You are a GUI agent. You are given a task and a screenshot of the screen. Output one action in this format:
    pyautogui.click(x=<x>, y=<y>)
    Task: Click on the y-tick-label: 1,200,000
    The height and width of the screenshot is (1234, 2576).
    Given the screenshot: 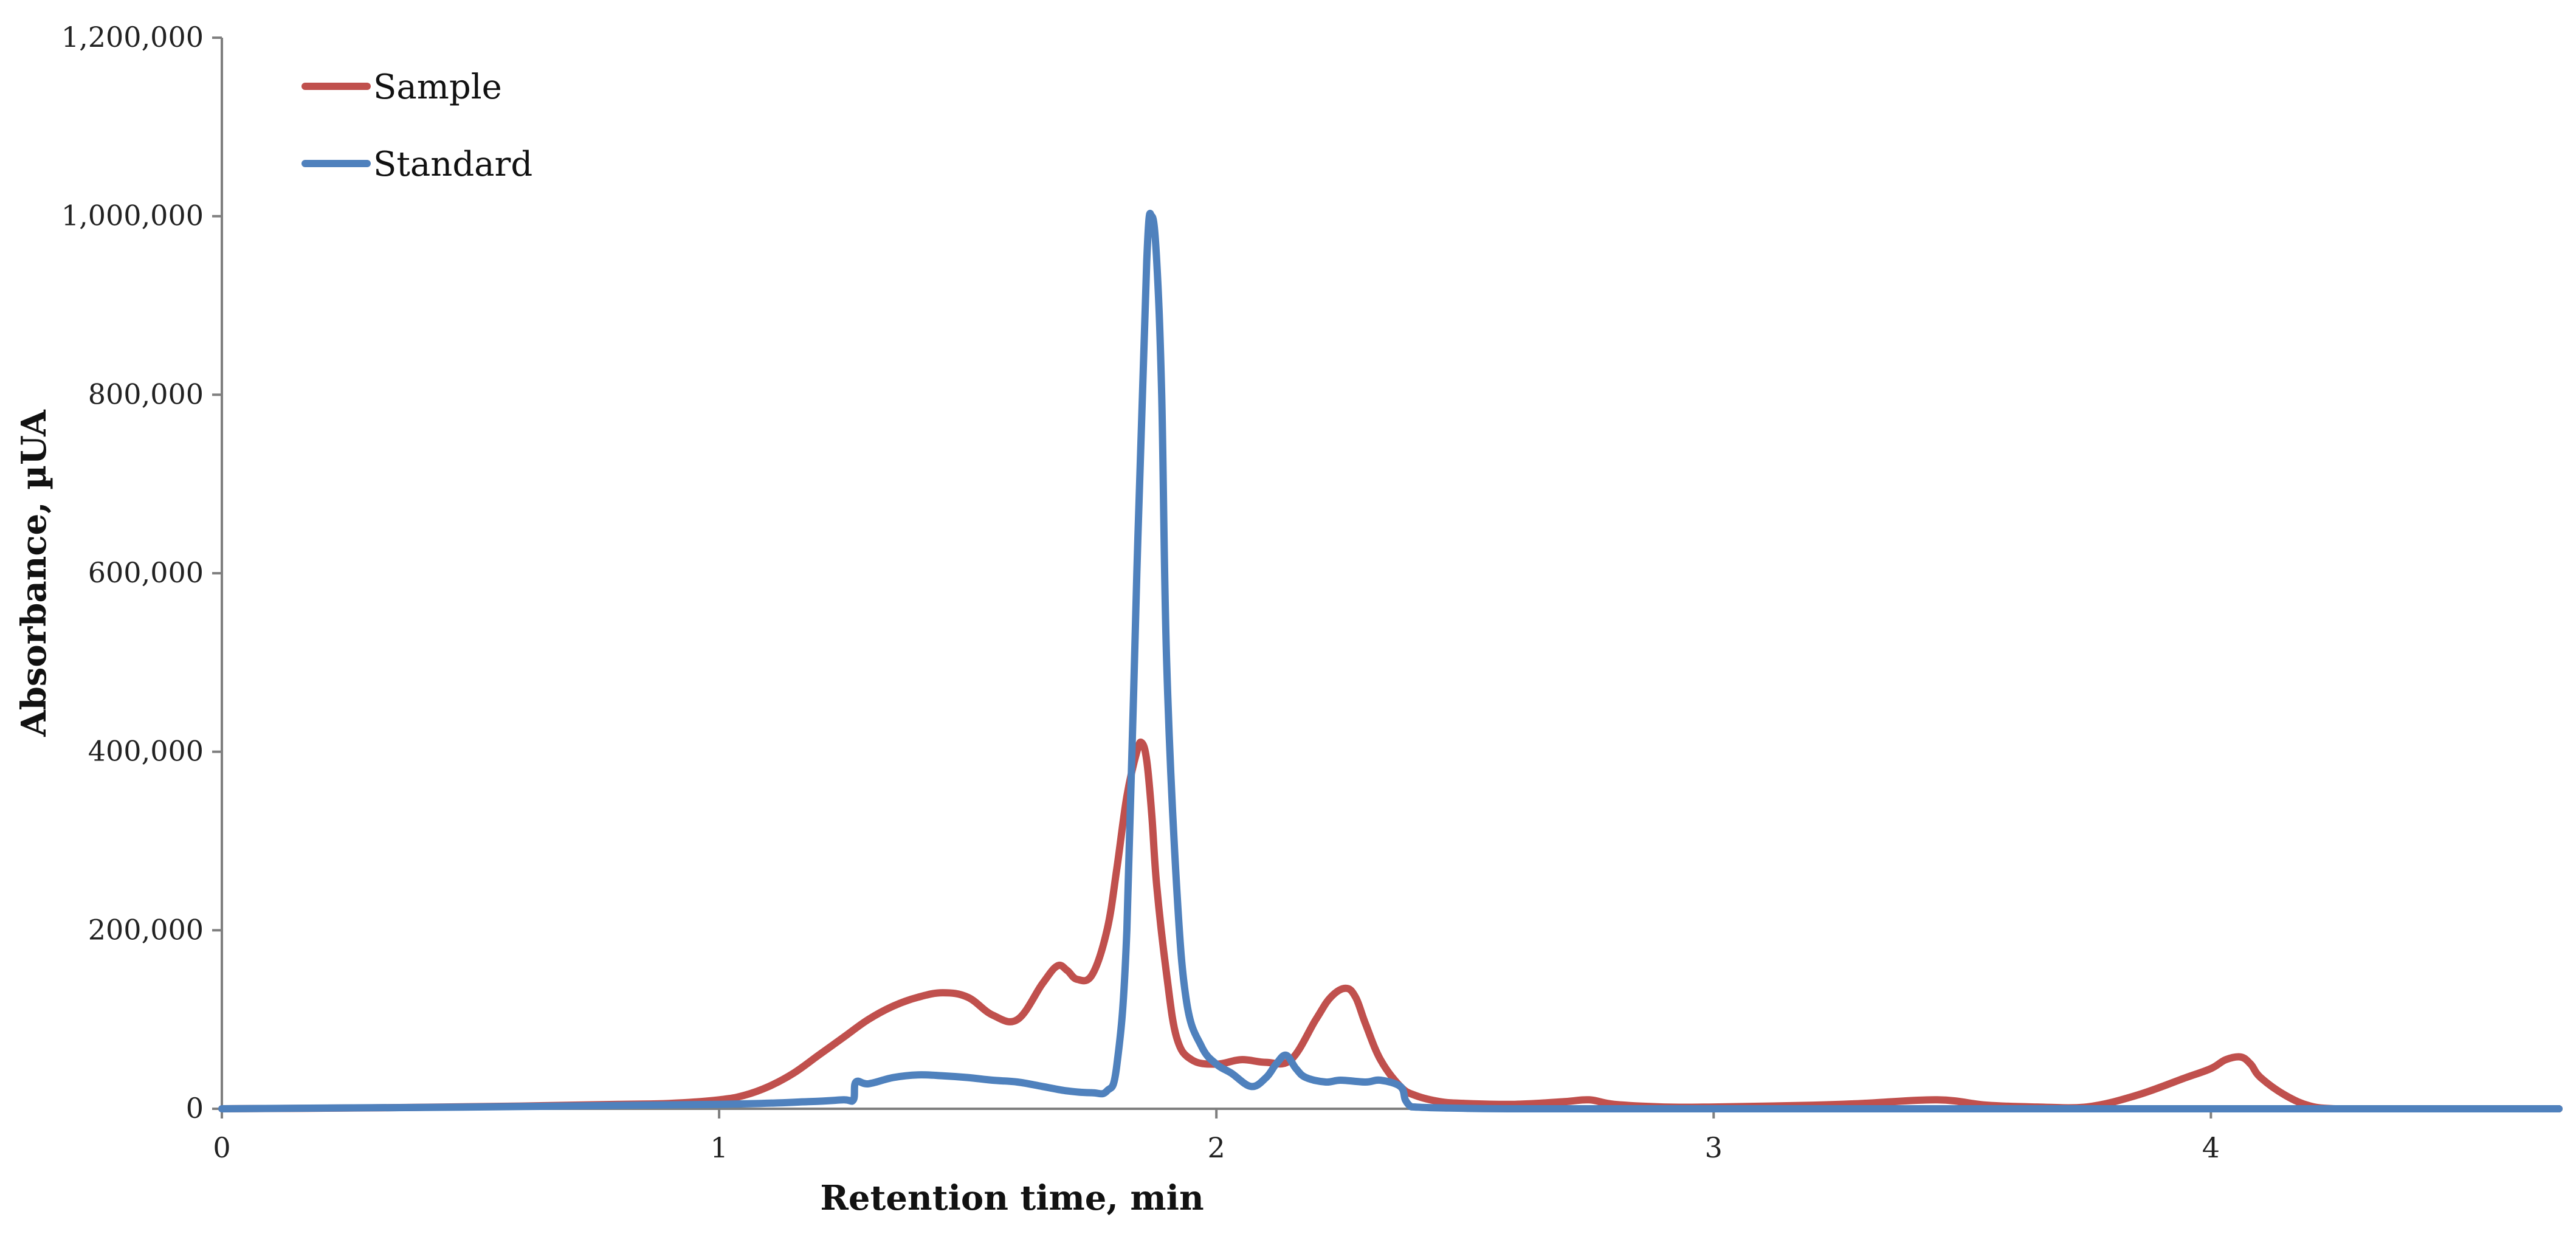 What is the action you would take?
    pyautogui.click(x=132, y=37)
    